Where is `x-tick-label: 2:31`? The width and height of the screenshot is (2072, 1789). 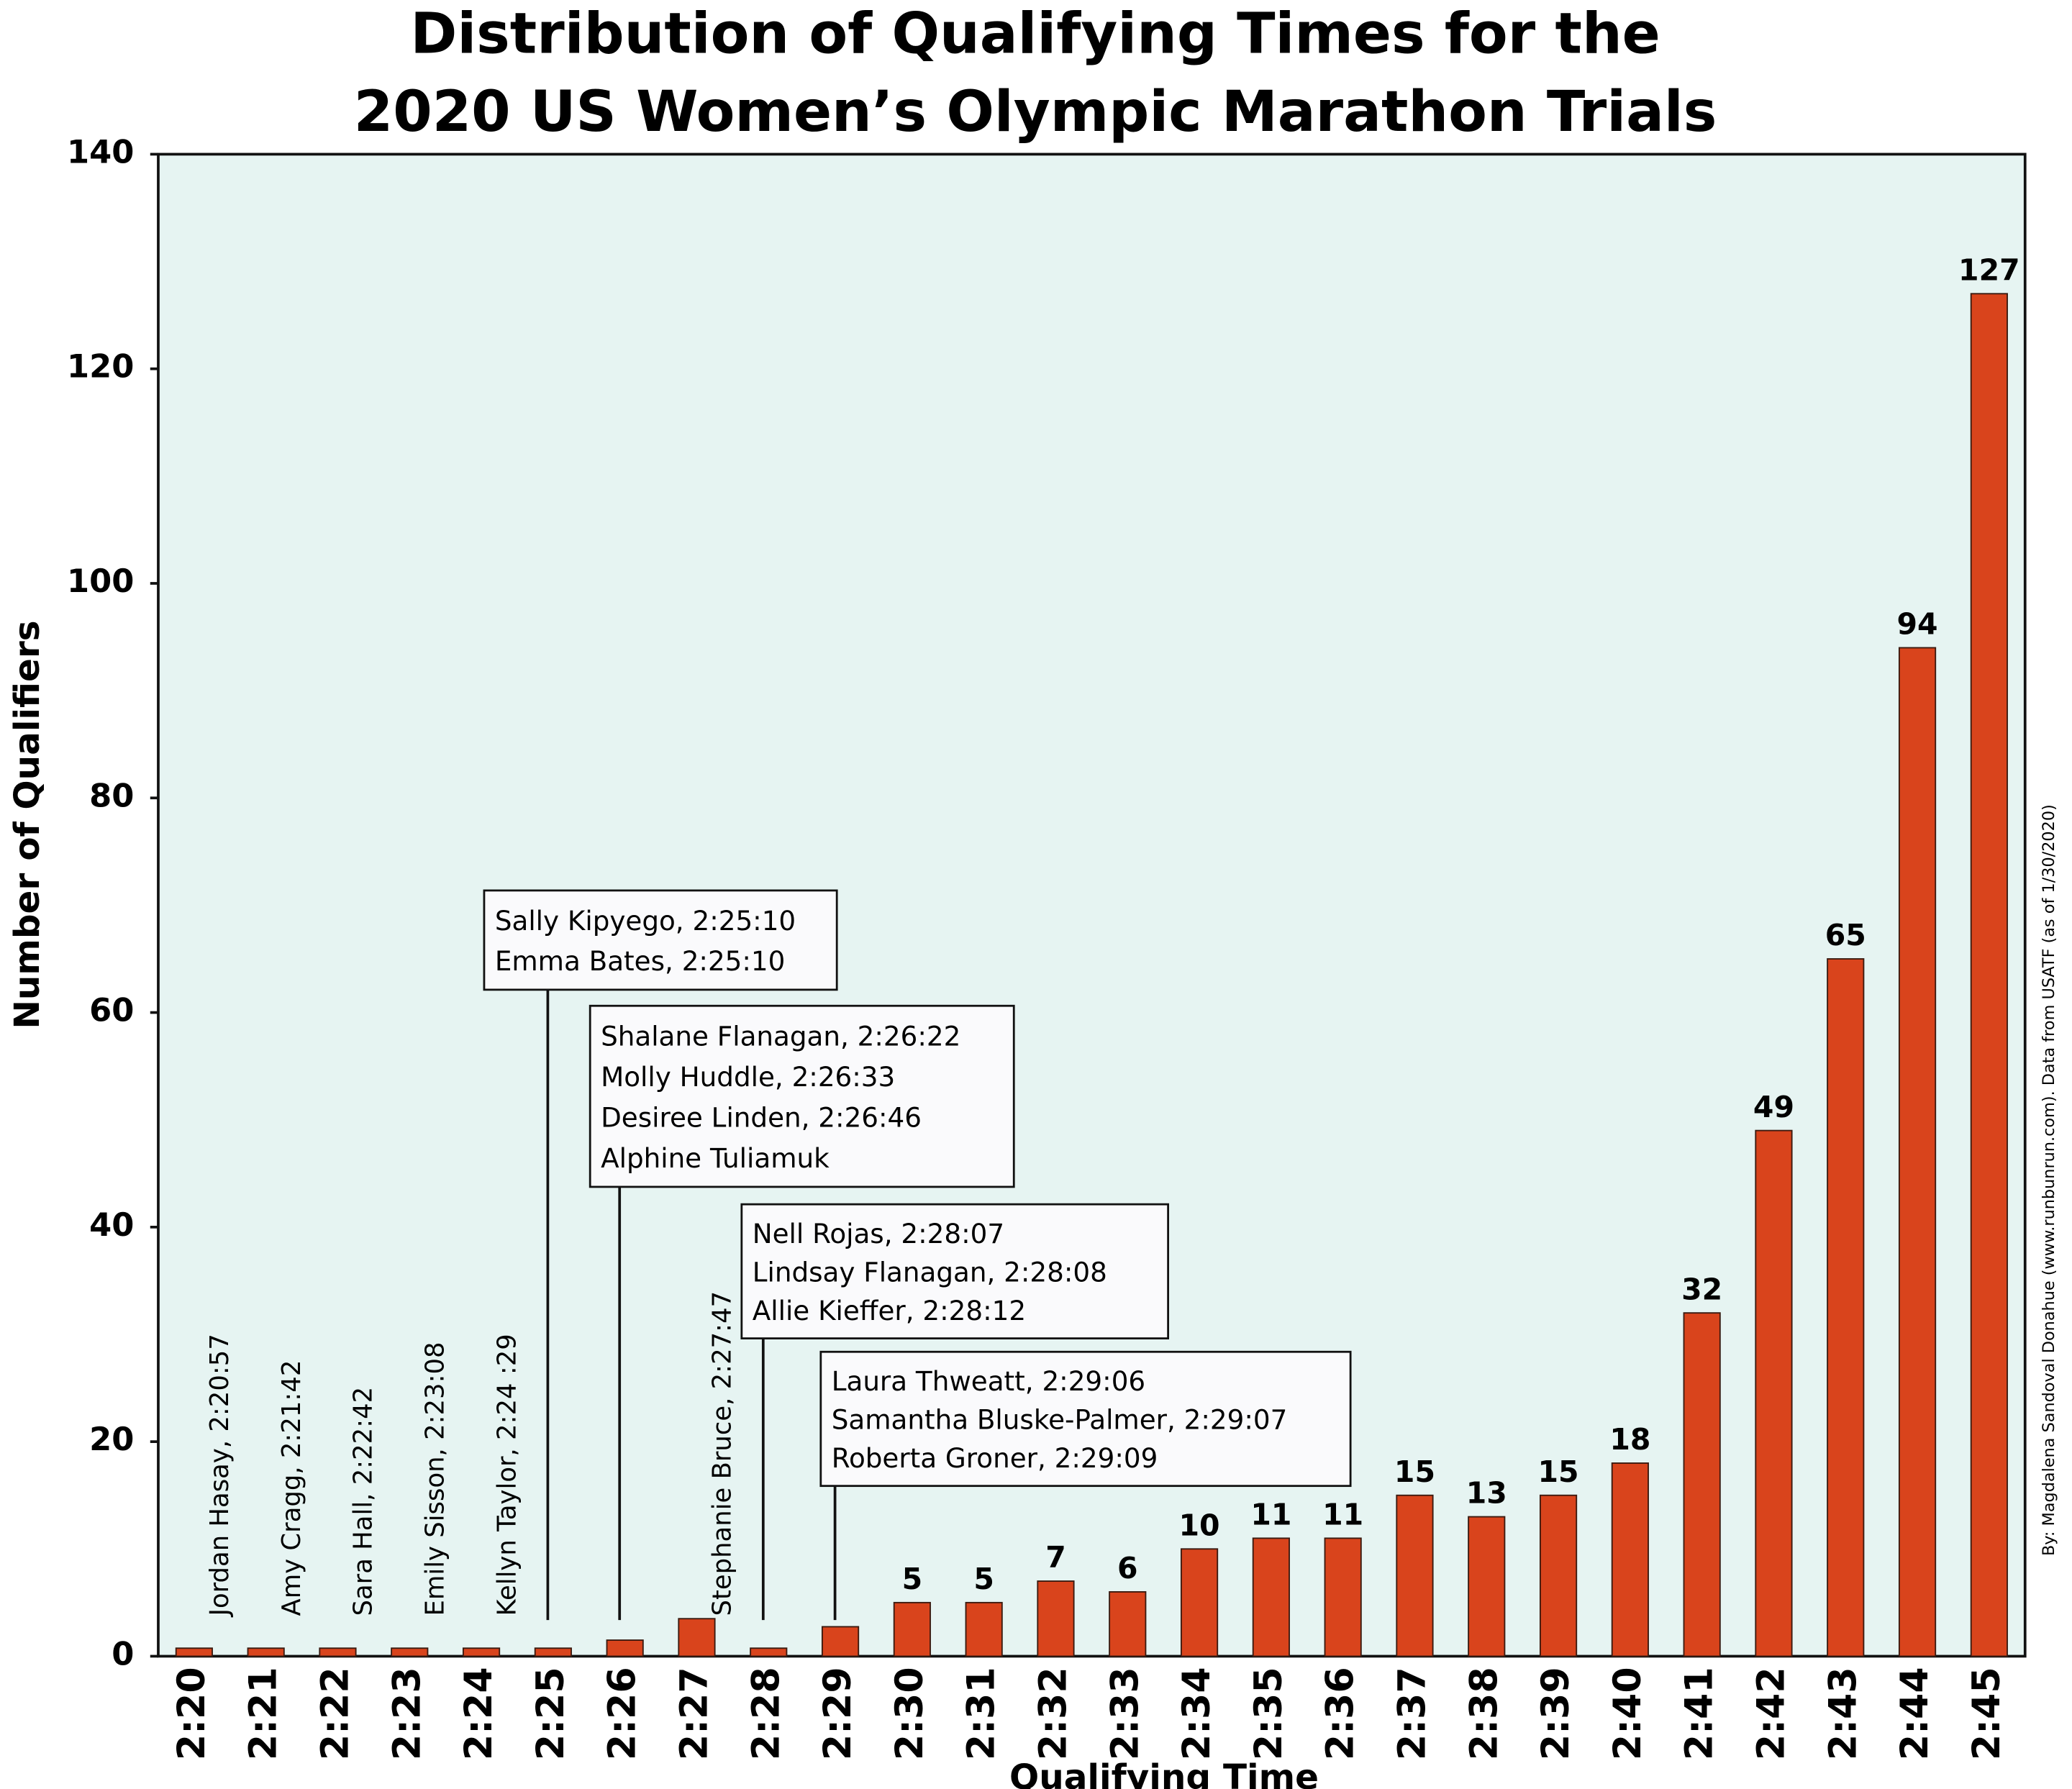 x-tick-label: 2:31 is located at coordinates (982, 1713).